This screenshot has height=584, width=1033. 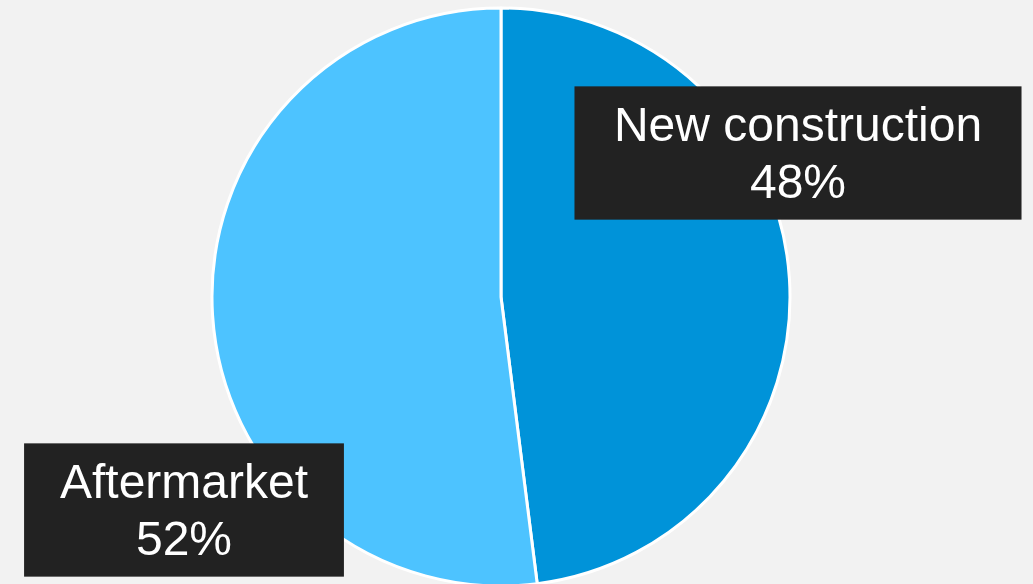 What do you see at coordinates (798, 182) in the screenshot?
I see `data-label: 48%` at bounding box center [798, 182].